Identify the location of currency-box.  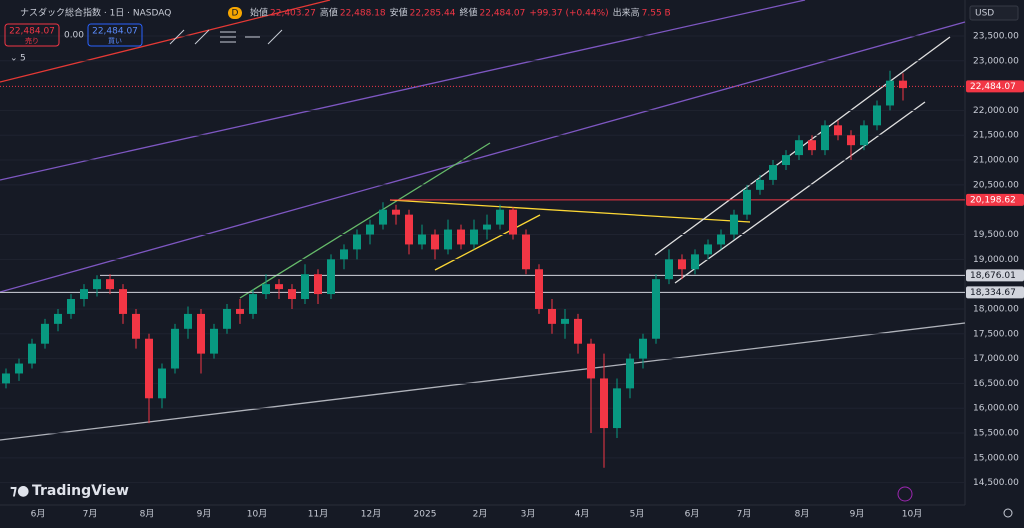
(994, 13).